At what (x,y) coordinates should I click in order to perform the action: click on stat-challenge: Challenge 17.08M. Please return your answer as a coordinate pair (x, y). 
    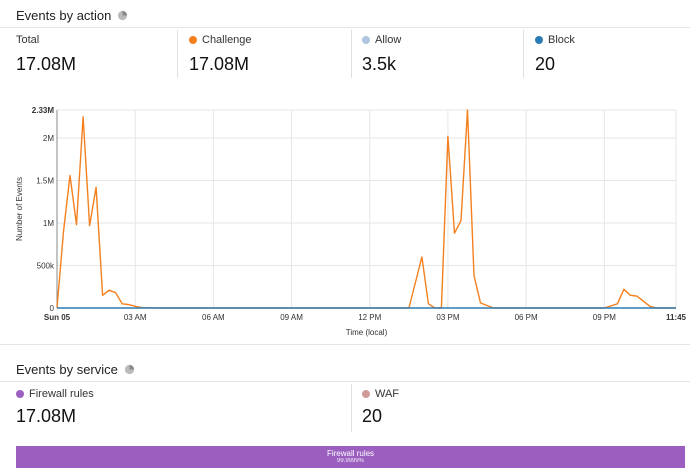
    Looking at the image, I should click on (220, 54).